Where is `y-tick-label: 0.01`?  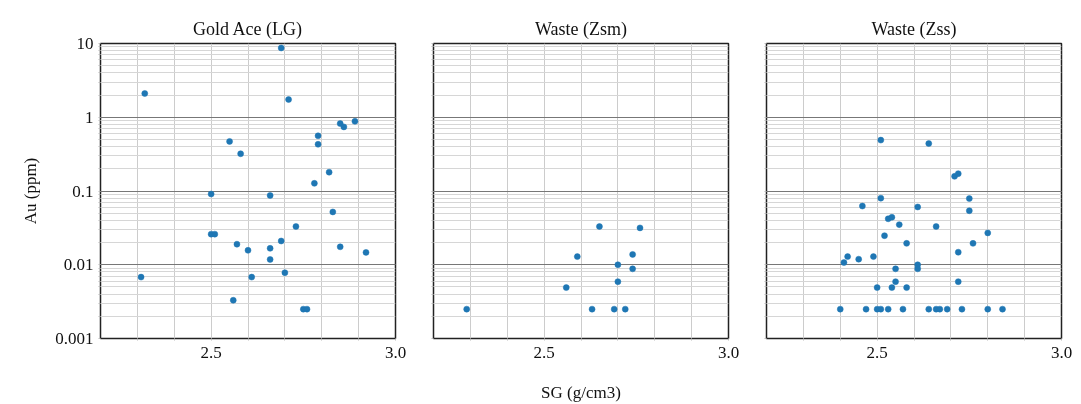
y-tick-label: 0.01 is located at coordinates (78, 265).